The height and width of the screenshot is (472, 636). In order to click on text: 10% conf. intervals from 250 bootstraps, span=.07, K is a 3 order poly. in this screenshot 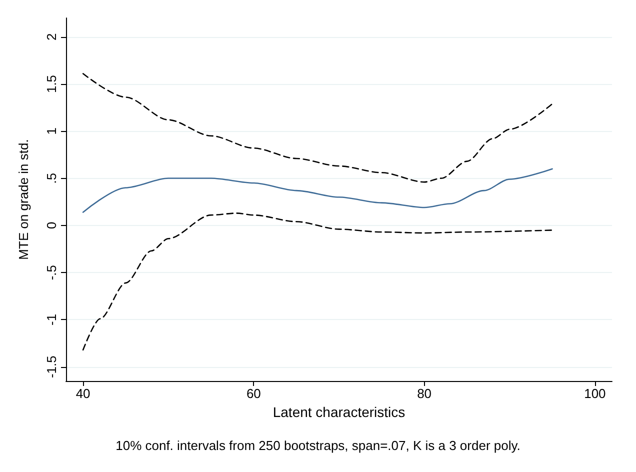, I will do `click(318, 445)`.